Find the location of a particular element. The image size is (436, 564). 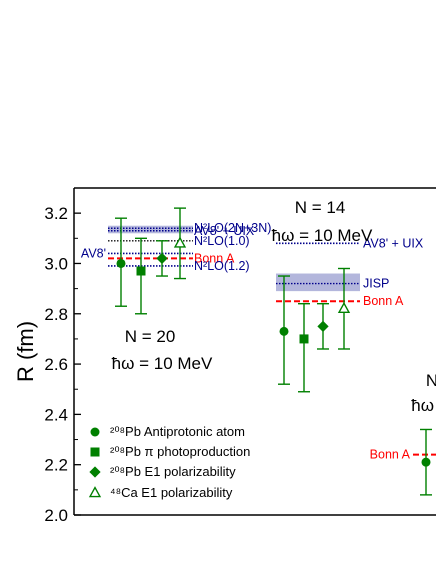

legend-label: ²⁰⁸Pb π photoproduction is located at coordinates (180, 451).